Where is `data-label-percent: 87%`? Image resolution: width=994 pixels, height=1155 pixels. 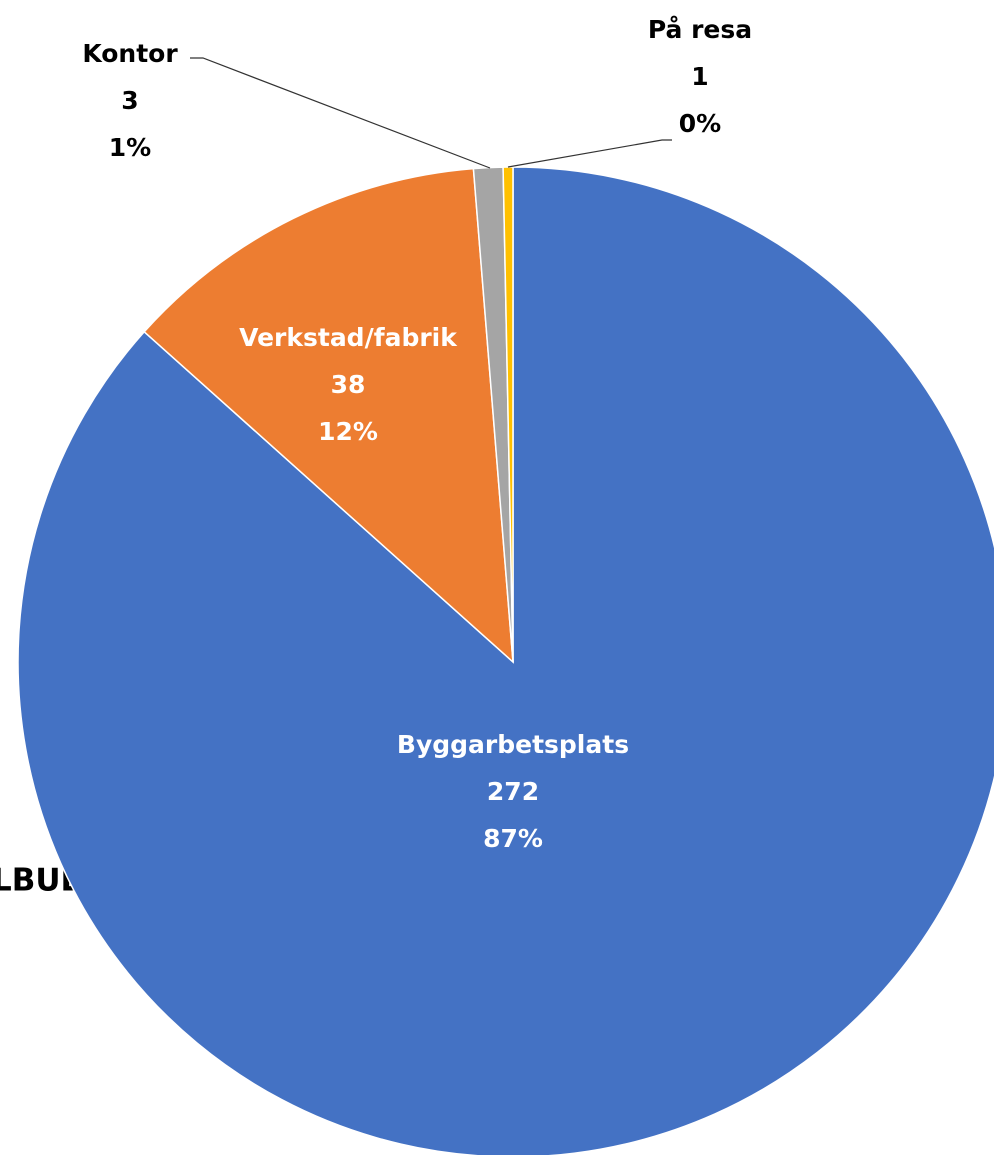 data-label-percent: 87% is located at coordinates (513, 838).